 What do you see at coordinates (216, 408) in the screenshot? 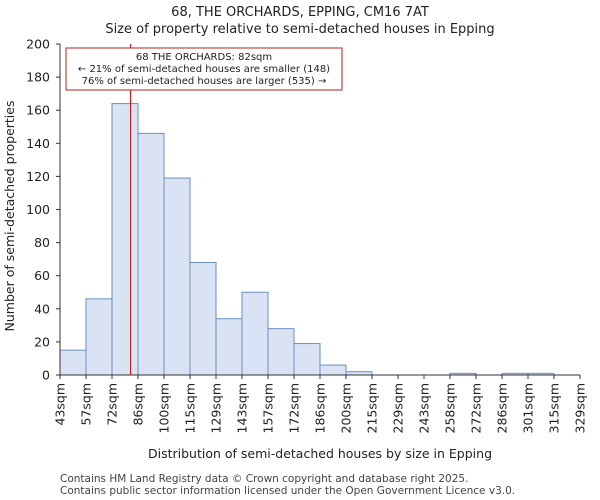
I see `x-tick-label: 129sqm` at bounding box center [216, 408].